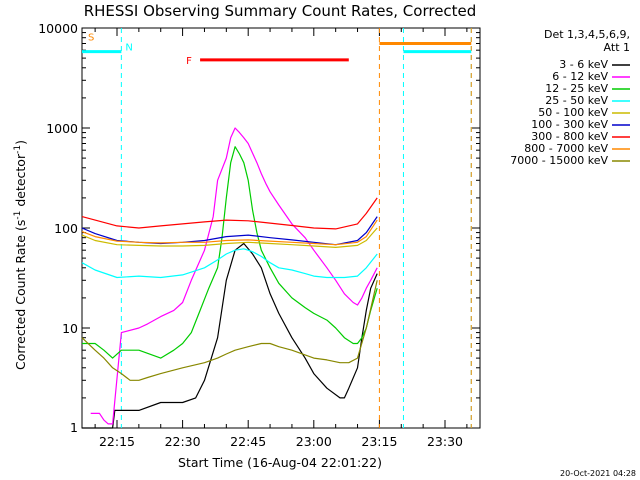  Describe the element at coordinates (580, 76) in the screenshot. I see `legend-entry-1: 6 - 12 keV` at that location.